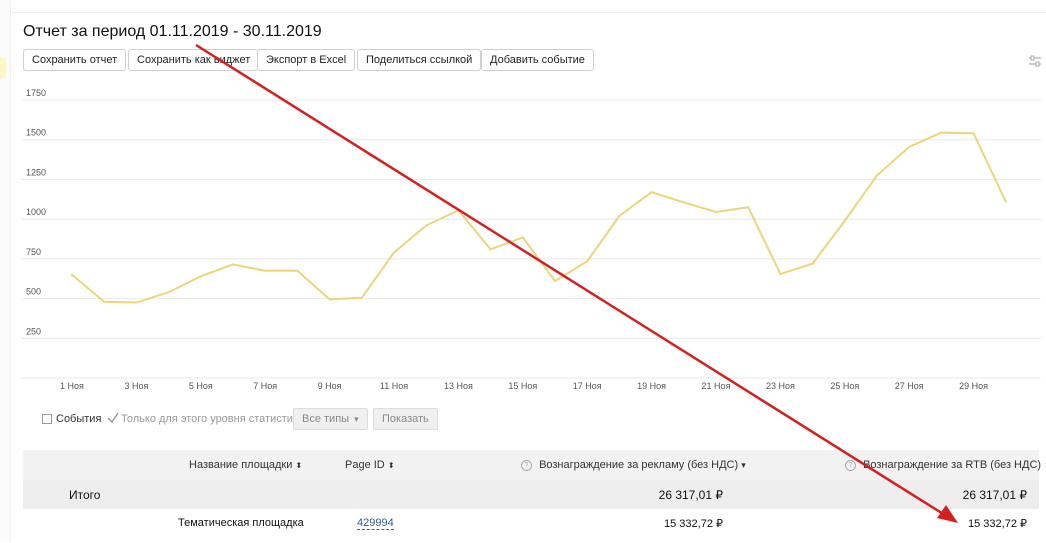 The image size is (1046, 543). What do you see at coordinates (172, 31) in the screenshot?
I see `page-title: Отчет за период 01.11.2019 - 30.11.2019` at bounding box center [172, 31].